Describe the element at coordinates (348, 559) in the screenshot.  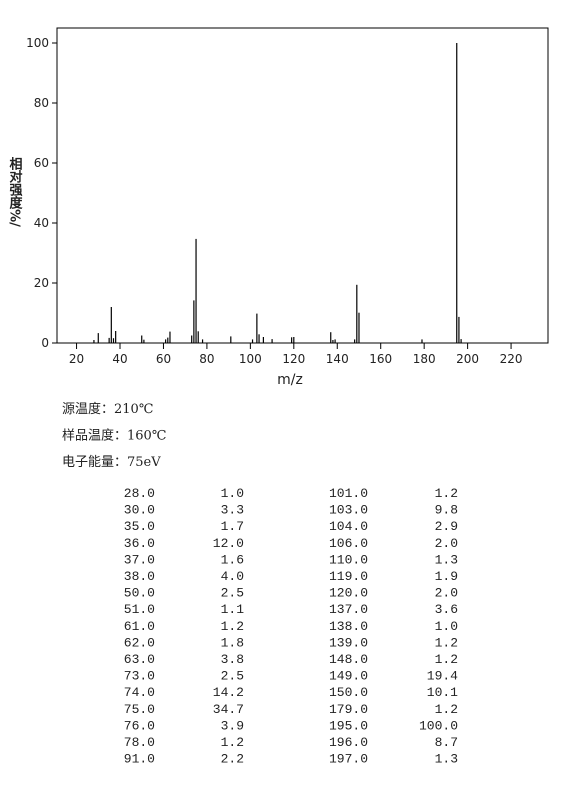
I see `mz-cell: 110.0` at that location.